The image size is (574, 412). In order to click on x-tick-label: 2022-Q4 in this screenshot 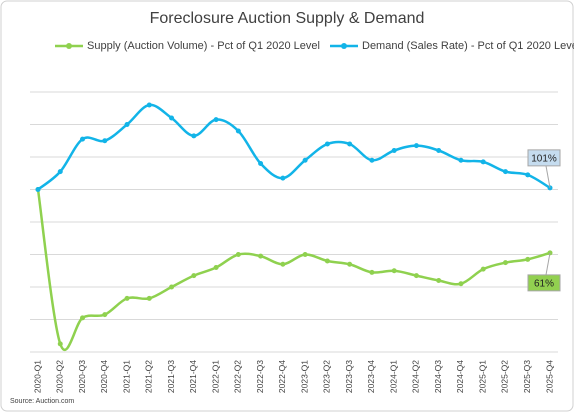, I will do `click(282, 376)`.